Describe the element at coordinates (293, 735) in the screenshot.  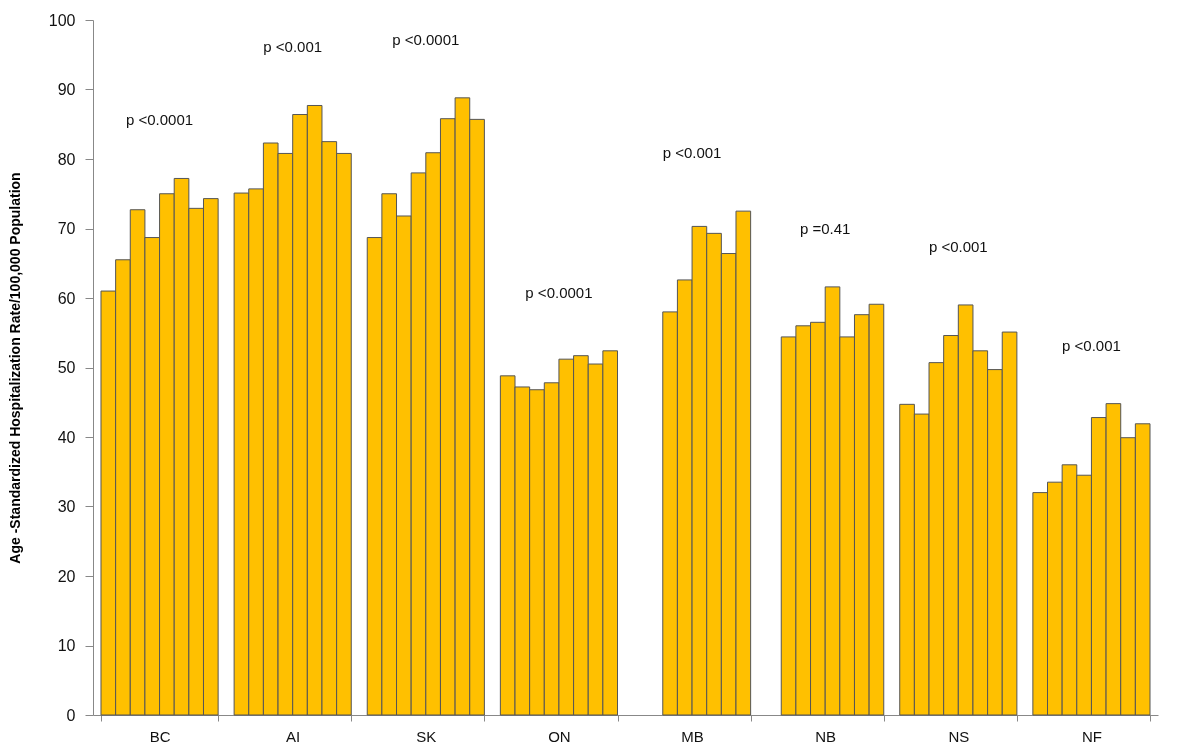
I see `x-tick-label: AI` at that location.